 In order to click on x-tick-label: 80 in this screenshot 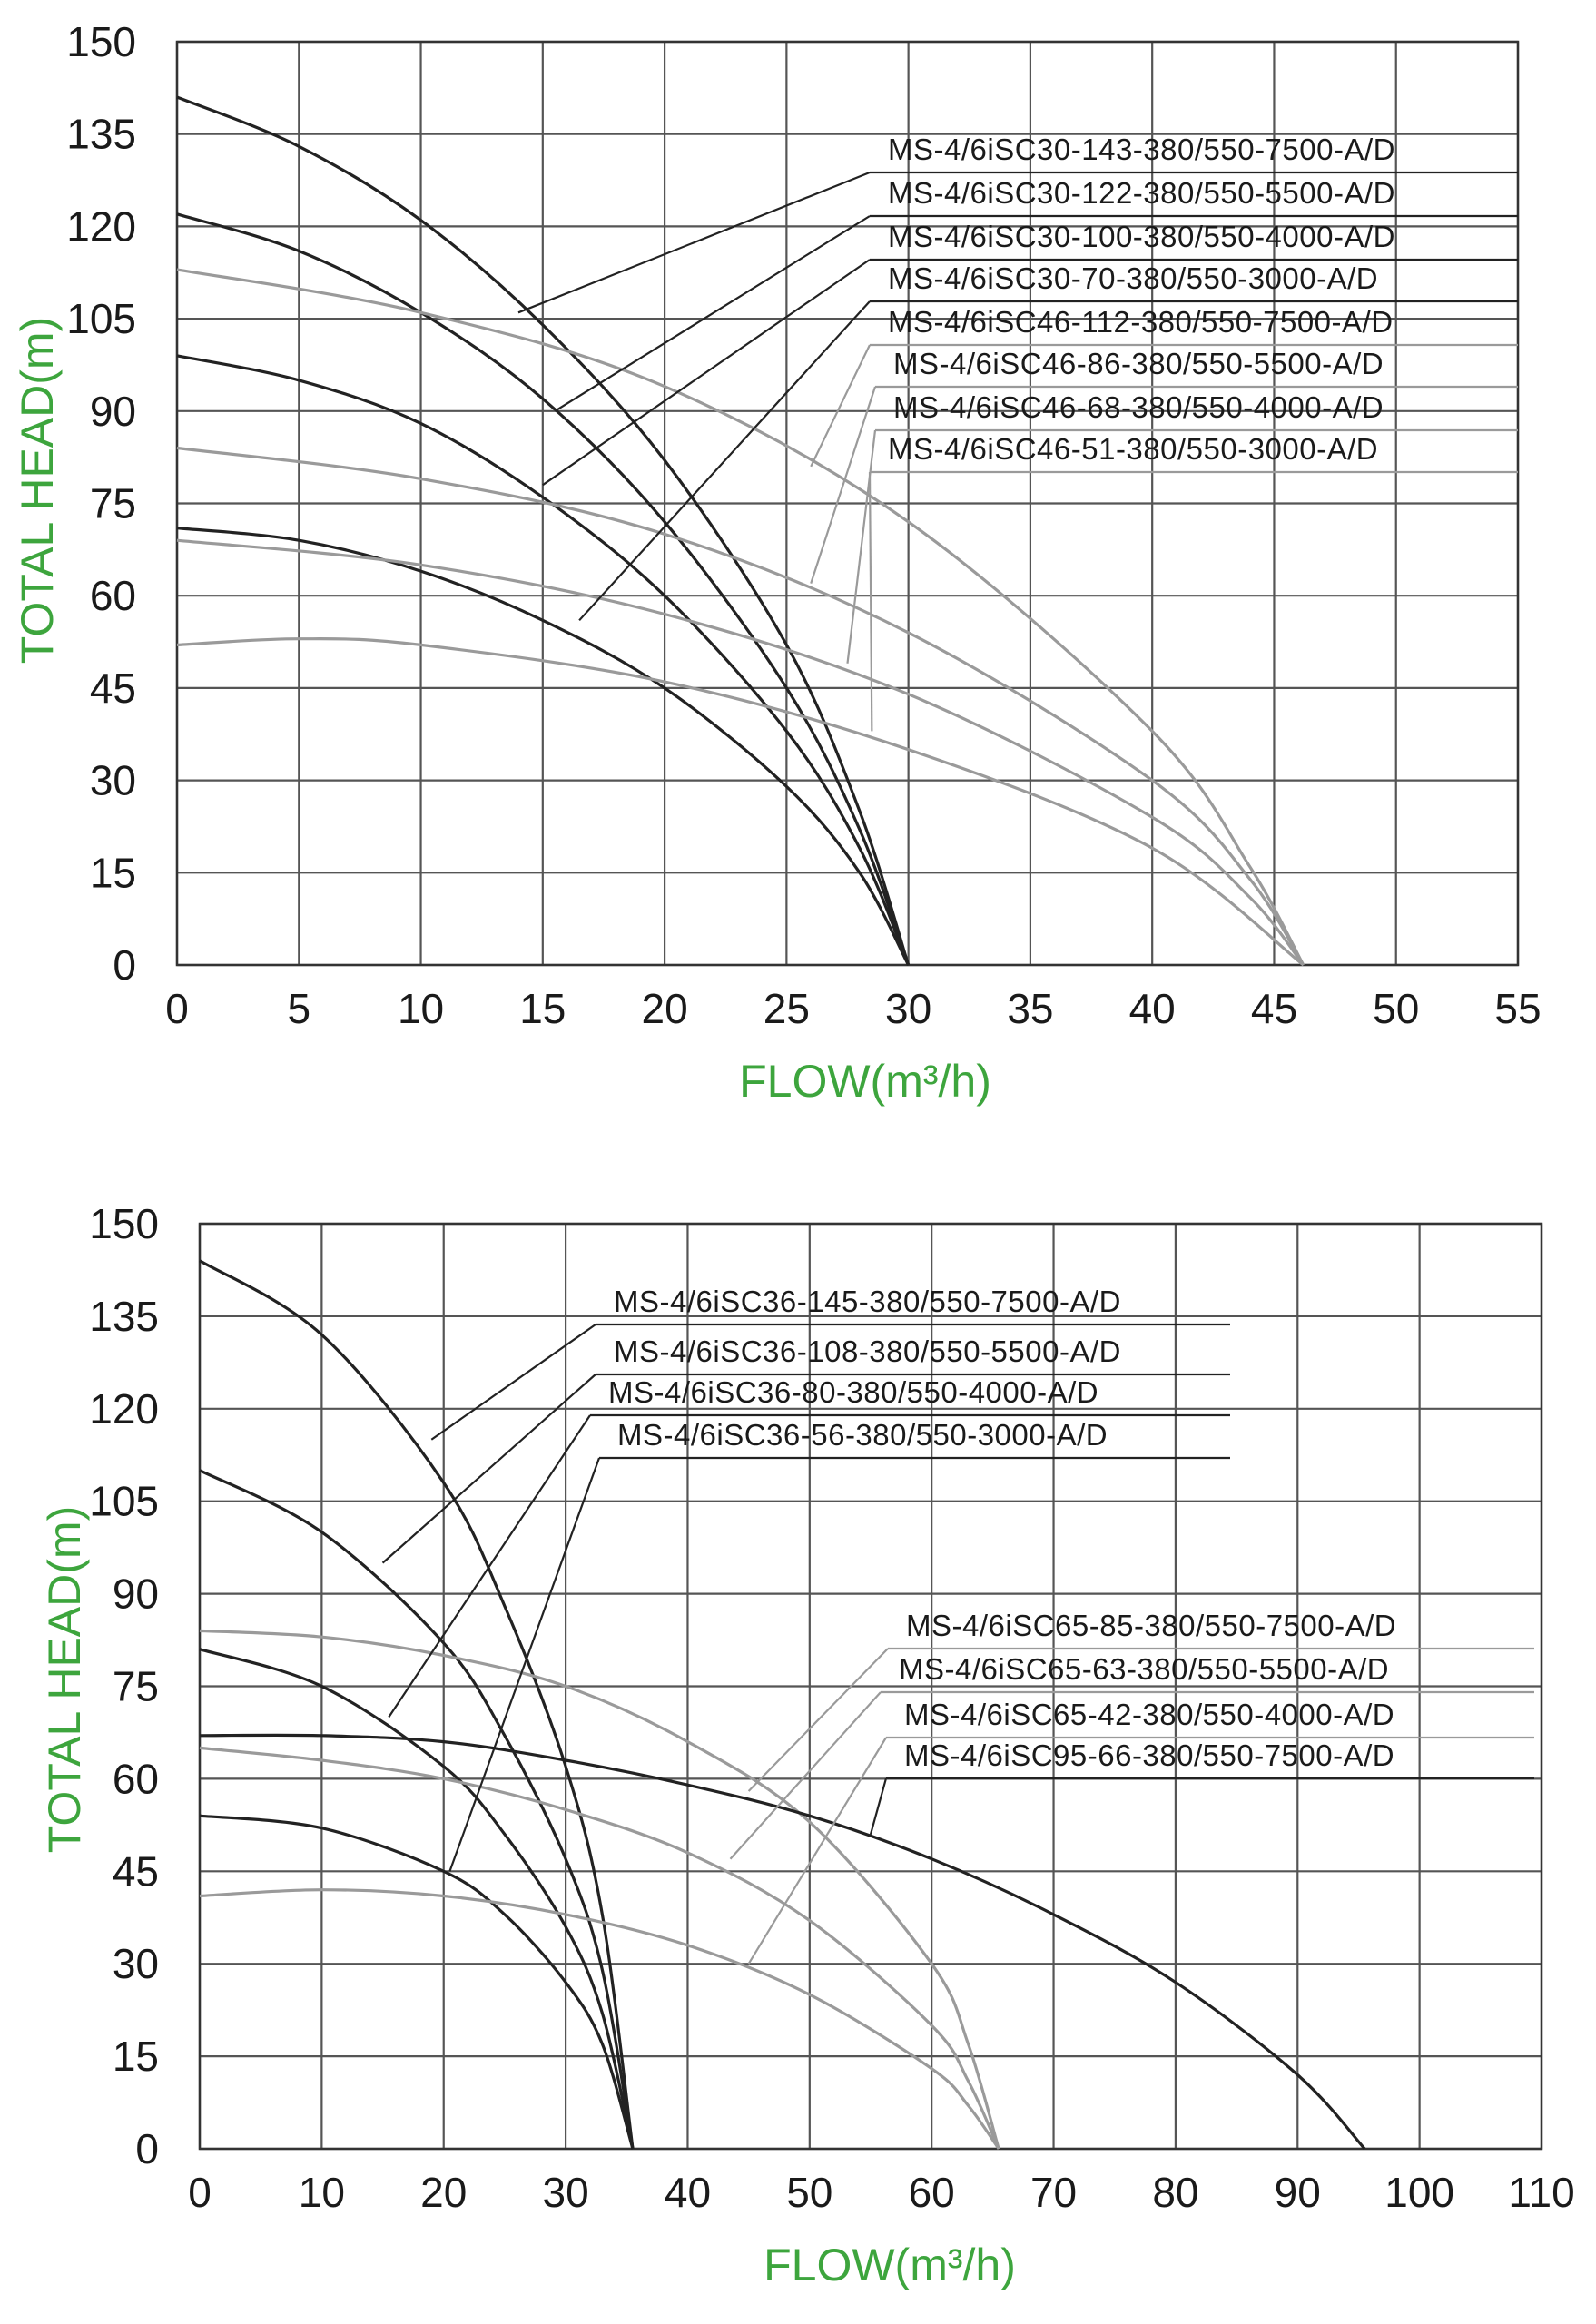, I will do `click(1175, 2192)`.